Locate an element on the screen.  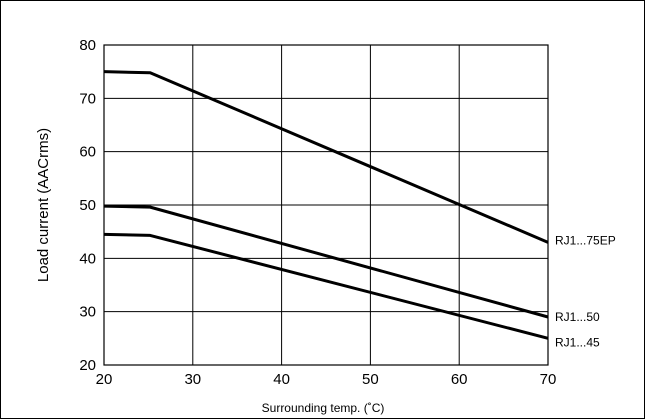
x-tick-label: 40 is located at coordinates (281, 379).